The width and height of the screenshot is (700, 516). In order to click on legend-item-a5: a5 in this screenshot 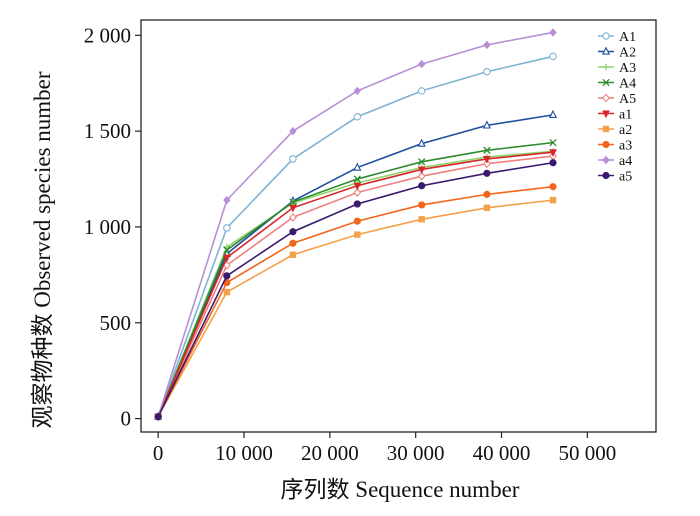, I will do `click(615, 177)`.